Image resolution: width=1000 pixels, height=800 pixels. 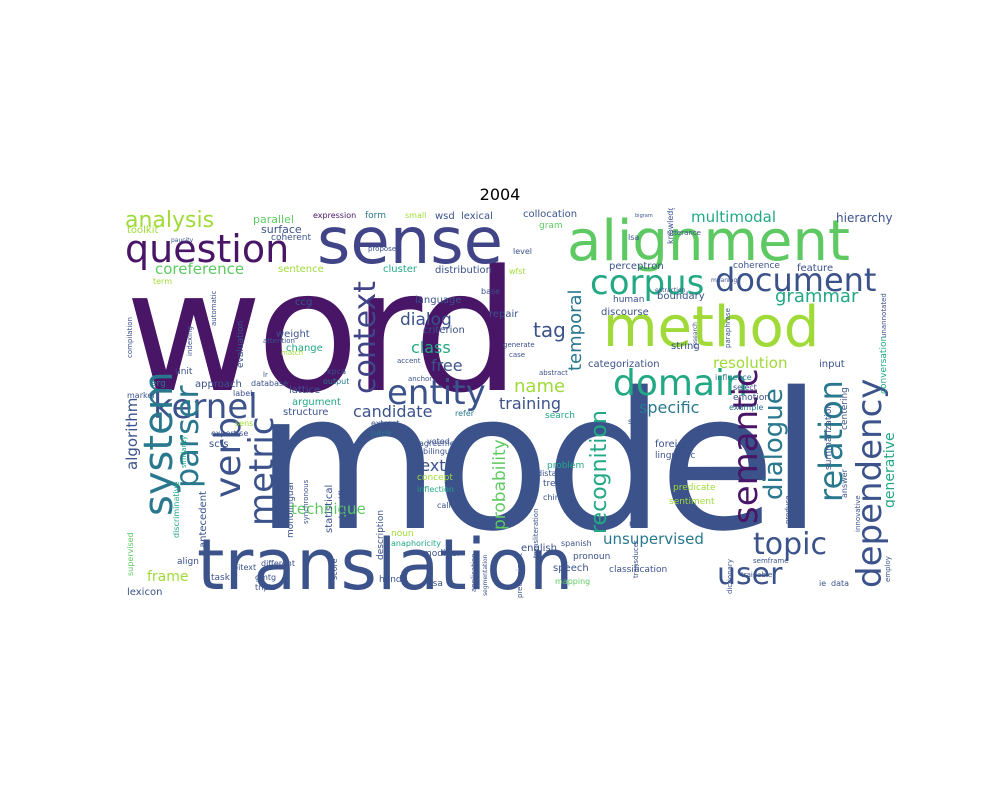 What do you see at coordinates (273, 219) in the screenshot?
I see `word-cloud-term: parallel` at bounding box center [273, 219].